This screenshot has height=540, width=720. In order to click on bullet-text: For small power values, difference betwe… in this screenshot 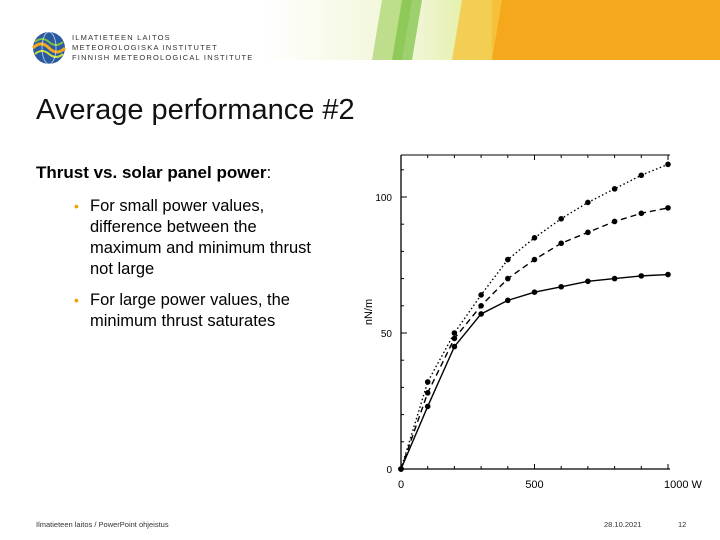, I will do `click(200, 237)`.